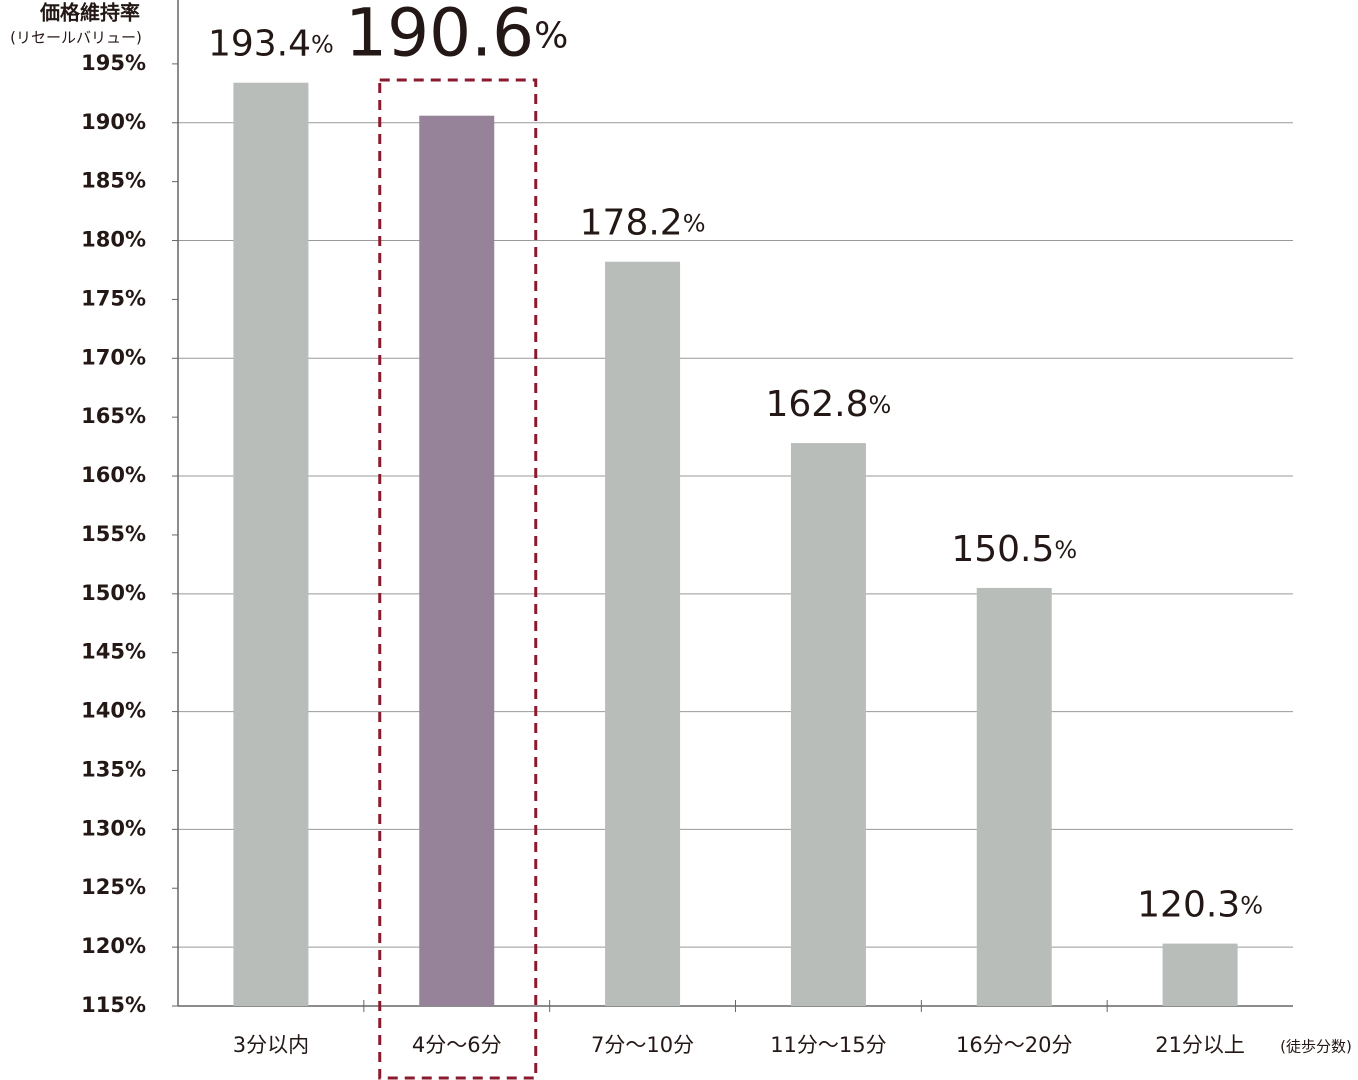 Image resolution: width=1358 pixels, height=1080 pixels. What do you see at coordinates (113, 1005) in the screenshot?
I see `y-tick-label: 115%` at bounding box center [113, 1005].